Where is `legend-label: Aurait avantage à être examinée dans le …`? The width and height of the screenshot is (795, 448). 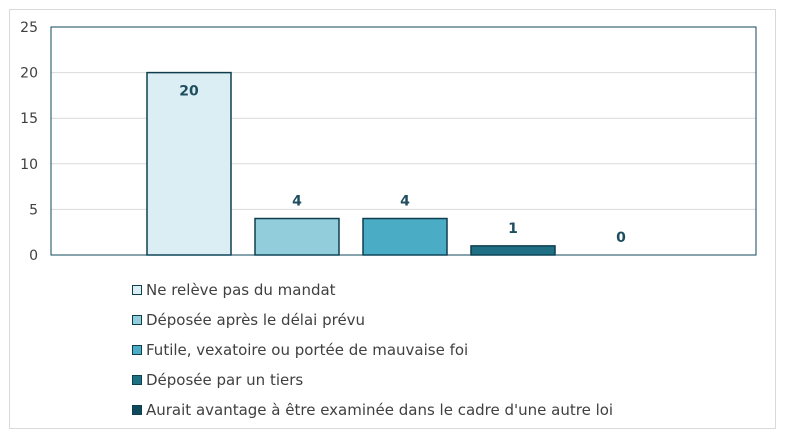
legend-label: Aurait avantage à être examinée dans le … is located at coordinates (380, 410).